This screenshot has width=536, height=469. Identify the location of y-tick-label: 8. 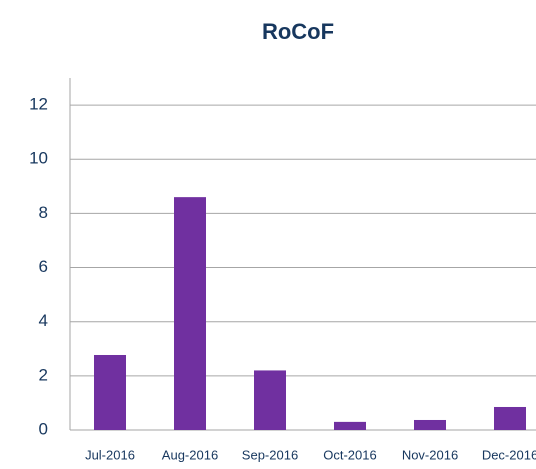
(43, 212).